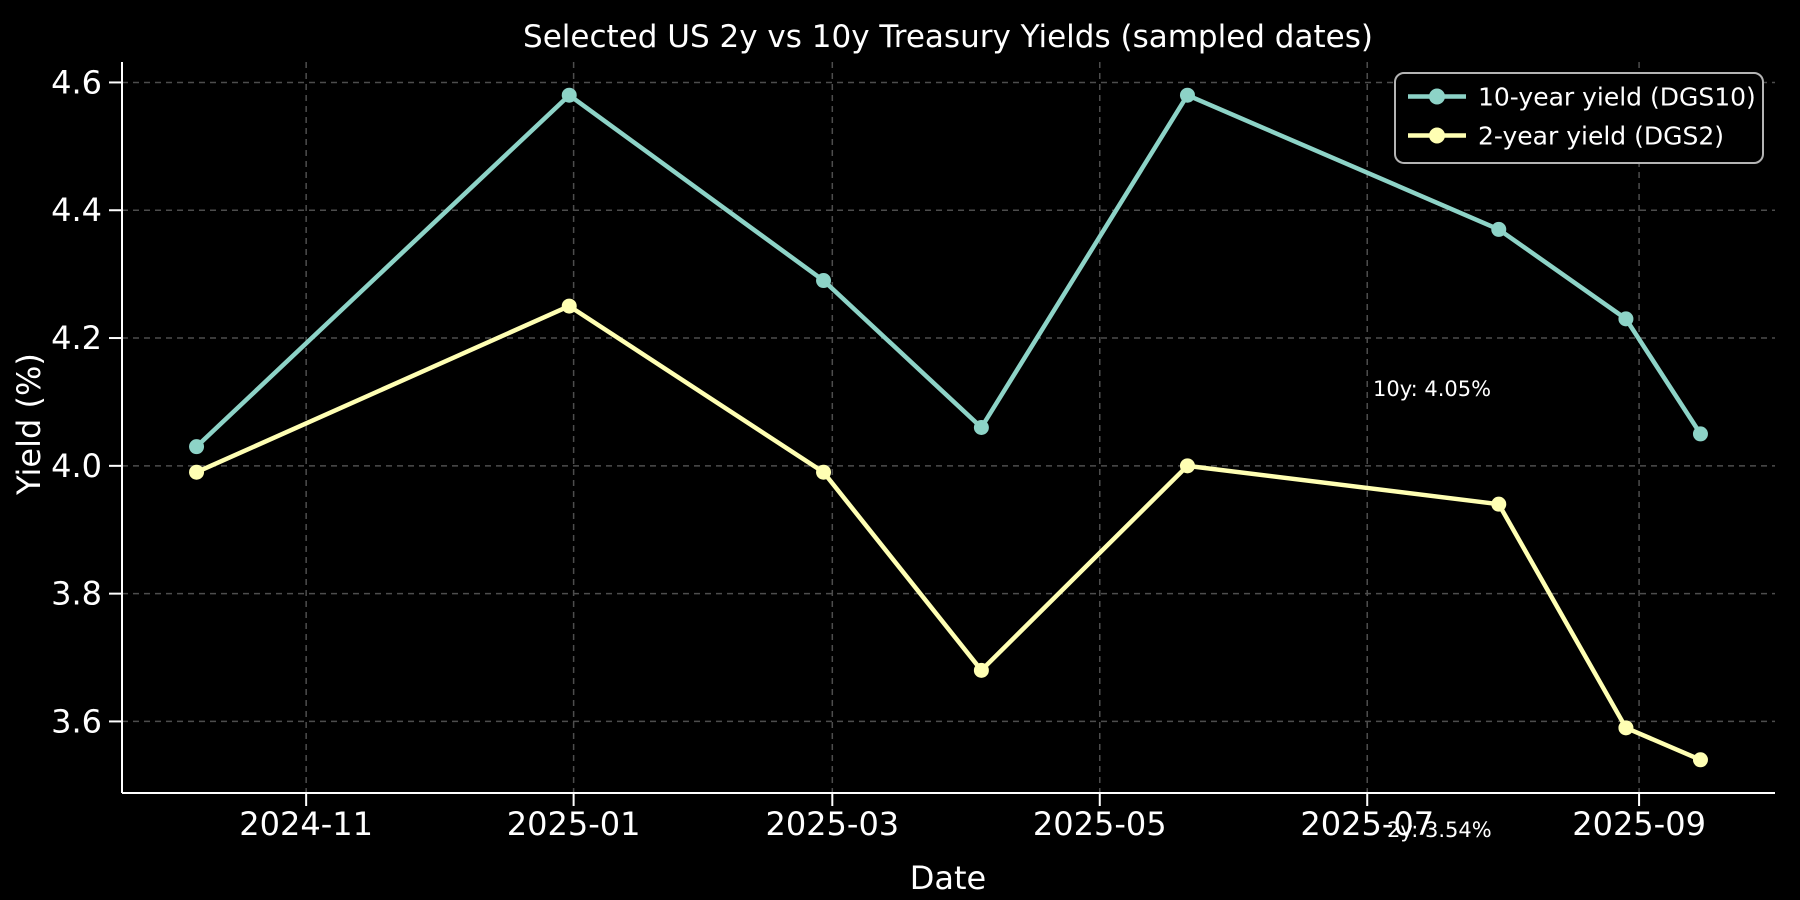 The height and width of the screenshot is (900, 1800). I want to click on y-tick-label: 3.8, so click(76, 594).